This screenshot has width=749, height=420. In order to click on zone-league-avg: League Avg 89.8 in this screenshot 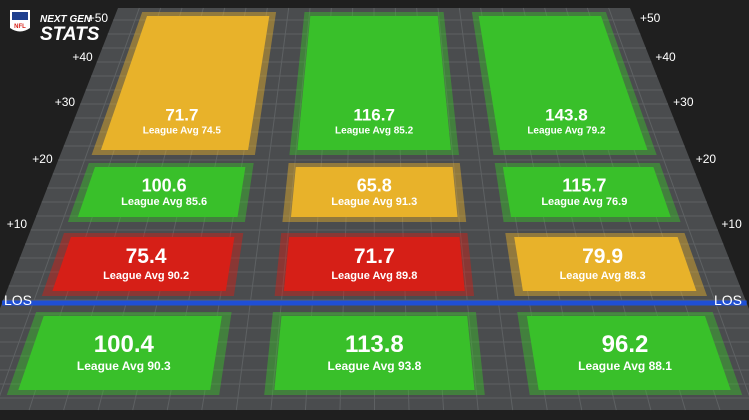, I will do `click(374, 276)`.